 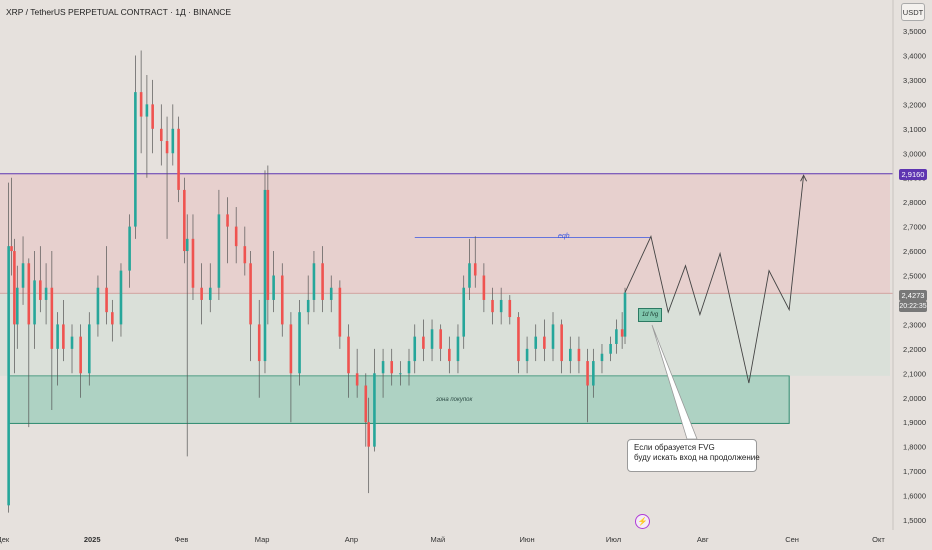 I want to click on callout-line-1: Если образуется FVG, so click(x=674, y=447).